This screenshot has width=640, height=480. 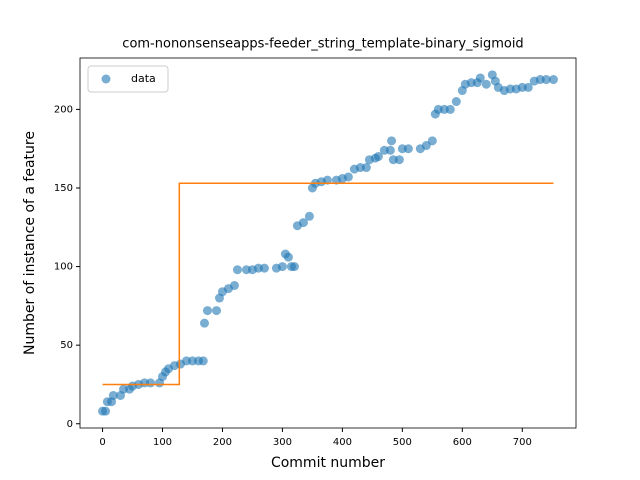 What do you see at coordinates (102, 442) in the screenshot?
I see `x-tick-label: 0` at bounding box center [102, 442].